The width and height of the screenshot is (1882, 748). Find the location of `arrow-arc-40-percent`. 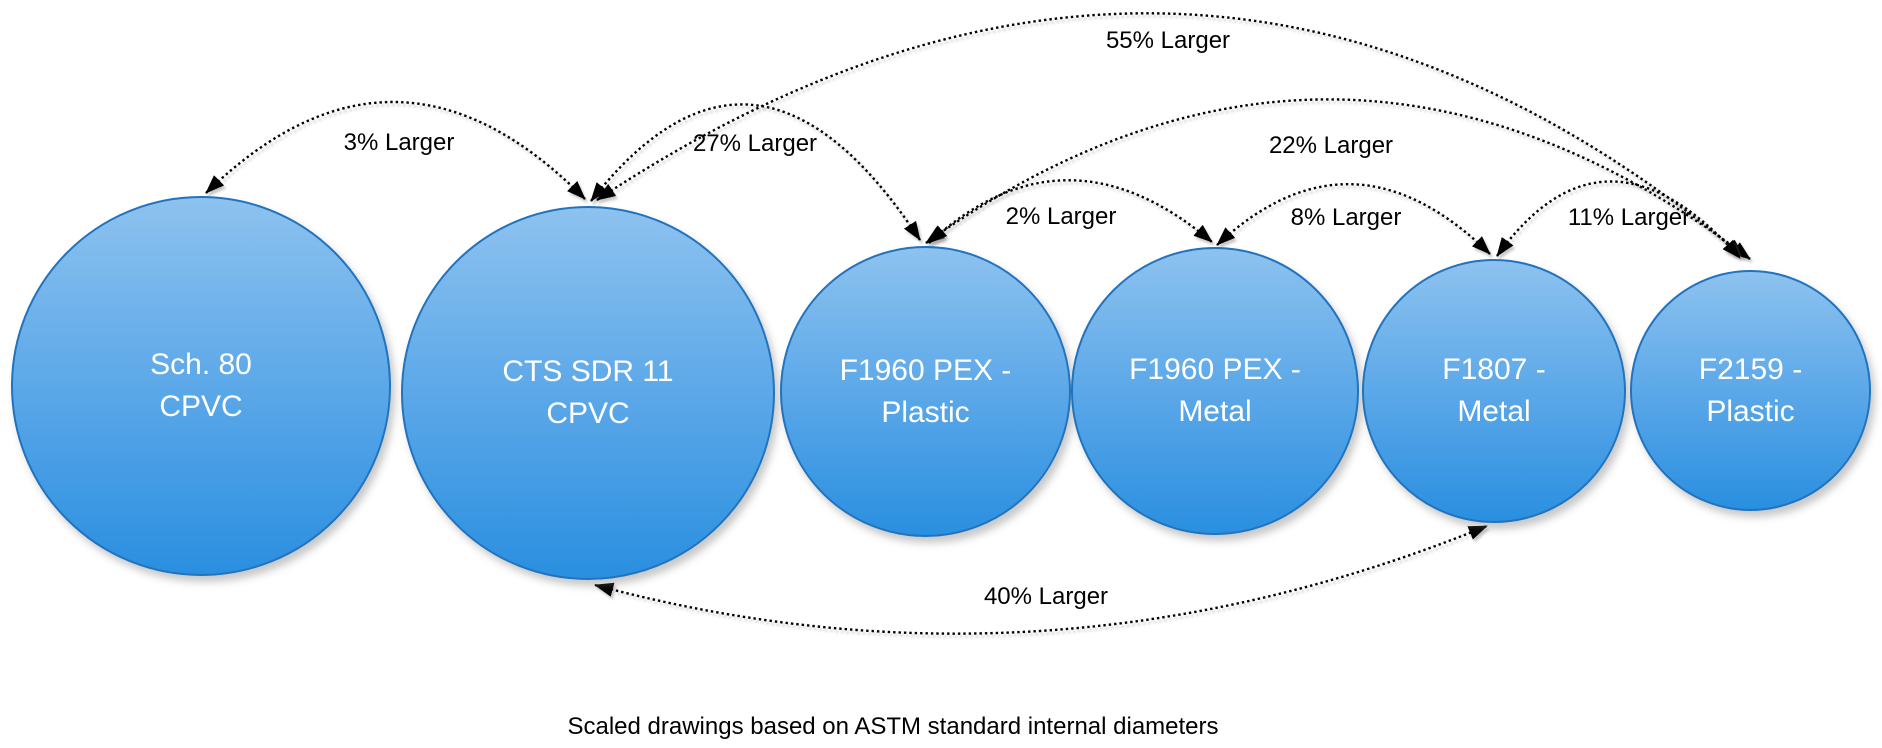

arrow-arc-40-percent is located at coordinates (1041, 579).